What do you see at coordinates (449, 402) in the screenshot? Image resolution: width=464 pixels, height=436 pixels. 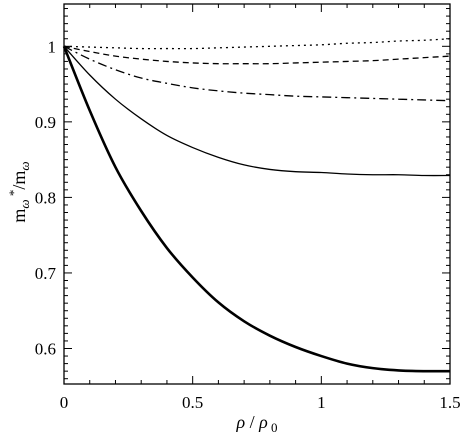 I see `x-tick-label: 1.5` at bounding box center [449, 402].